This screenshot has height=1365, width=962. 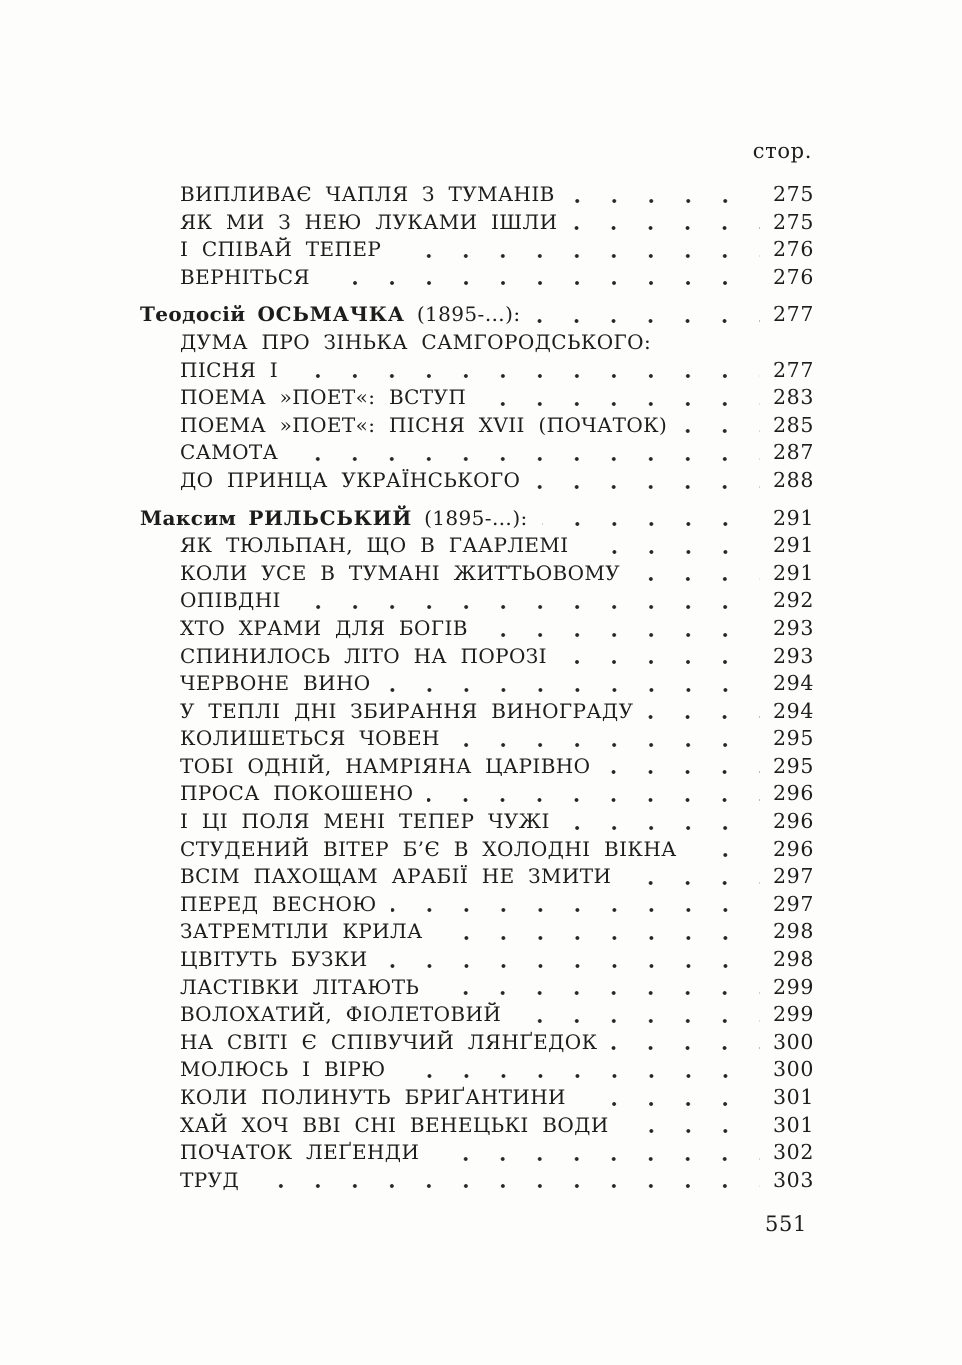 I want to click on entry-title: КОЛИШЕТЬСЯ ЧОВЕН, so click(x=310, y=738).